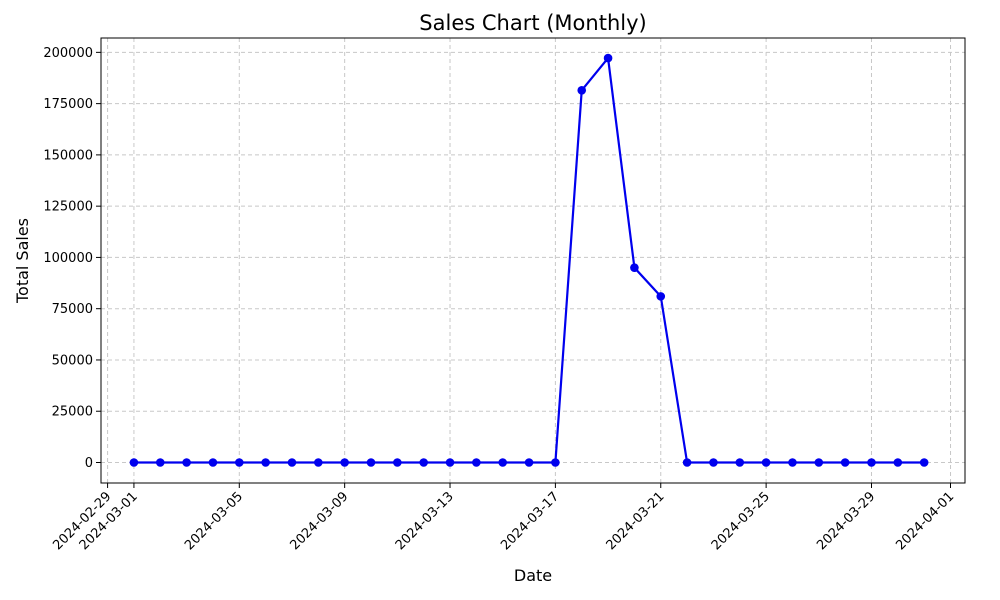  Describe the element at coordinates (68, 104) in the screenshot. I see `y-tick-label: 175000` at that location.